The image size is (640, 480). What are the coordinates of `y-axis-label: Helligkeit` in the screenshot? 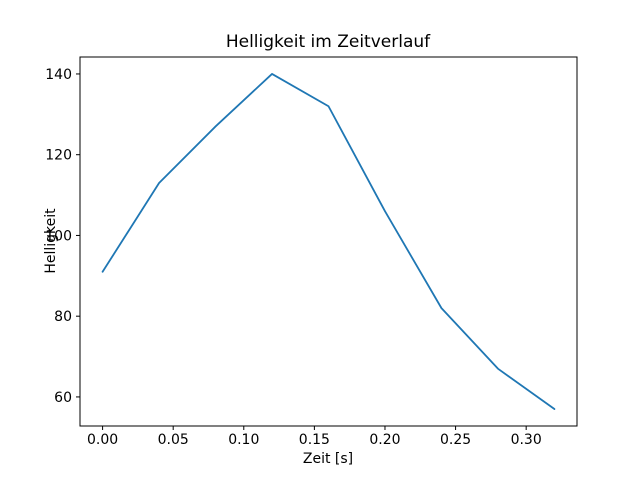 It's located at (51, 241).